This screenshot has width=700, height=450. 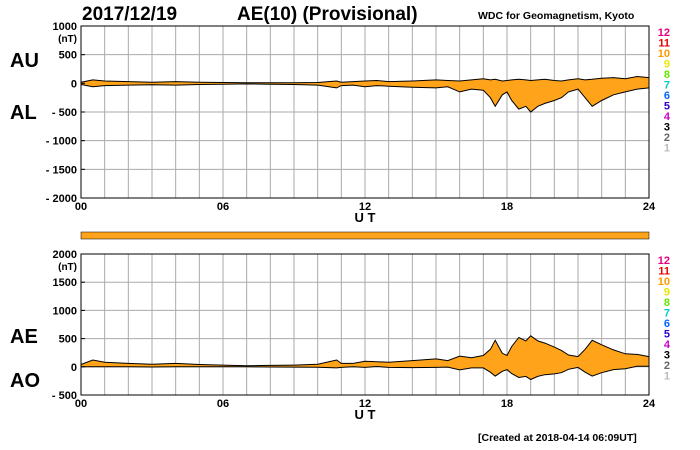 What do you see at coordinates (667, 335) in the screenshot?
I see `bottom-legend-count-label: 5` at bounding box center [667, 335].